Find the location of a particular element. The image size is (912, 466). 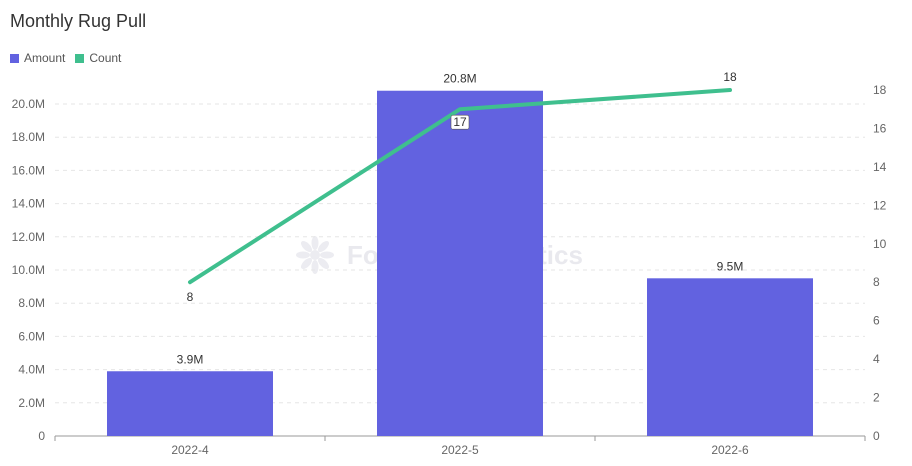

line-data-label: 8 is located at coordinates (190, 297).